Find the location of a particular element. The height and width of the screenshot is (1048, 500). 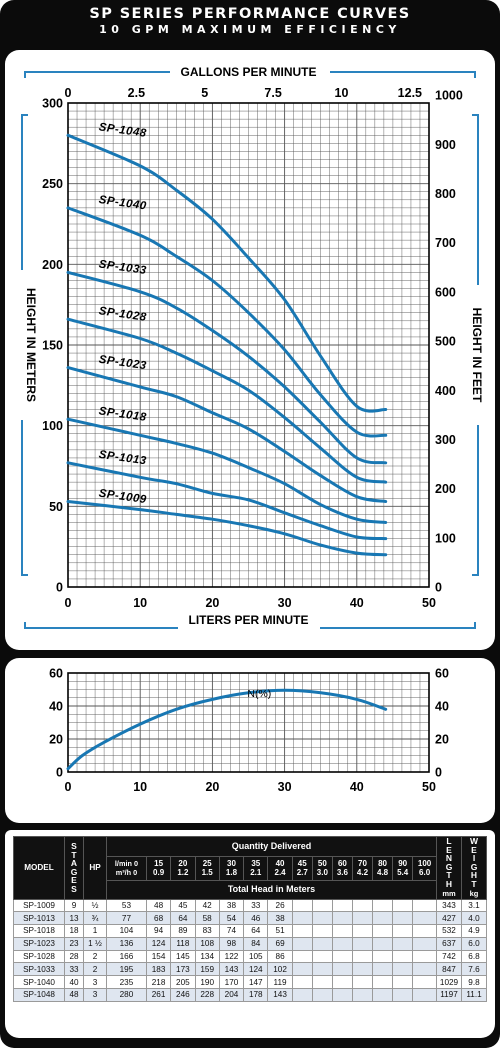

flow-col-90: 90 5.4 is located at coordinates (403, 868).